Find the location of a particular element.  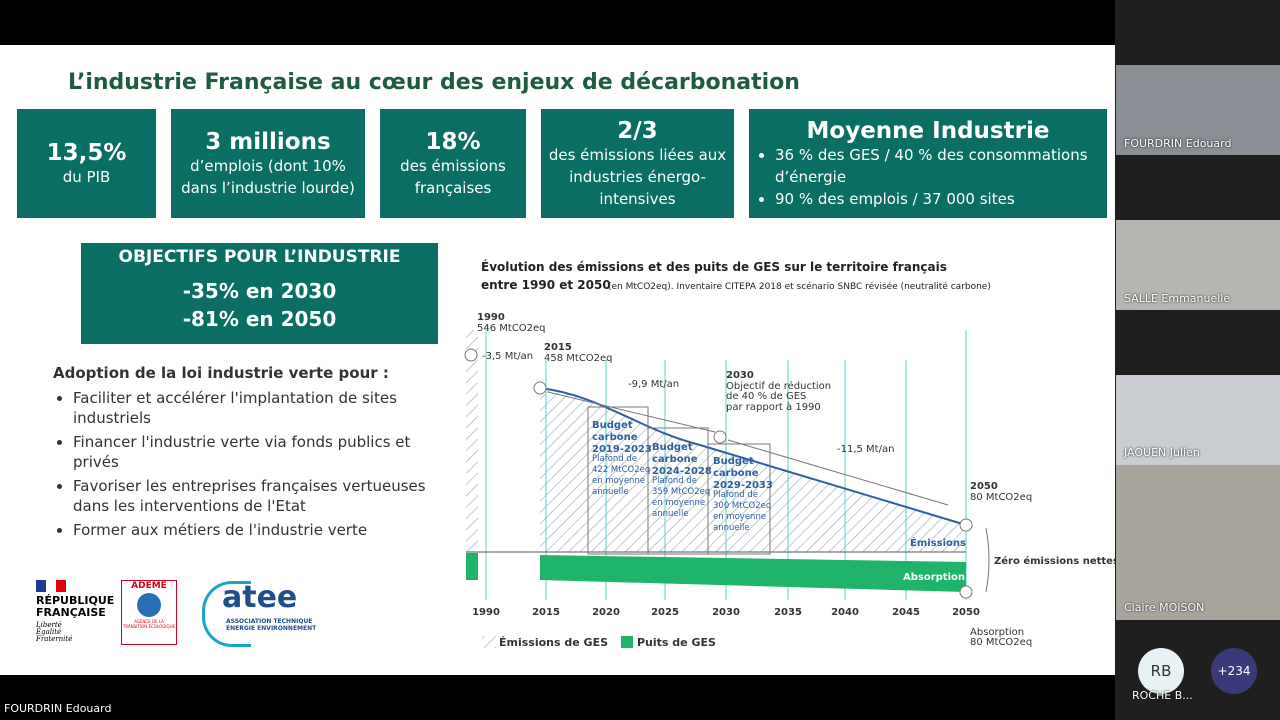

bottom-bar is located at coordinates (557, 697).